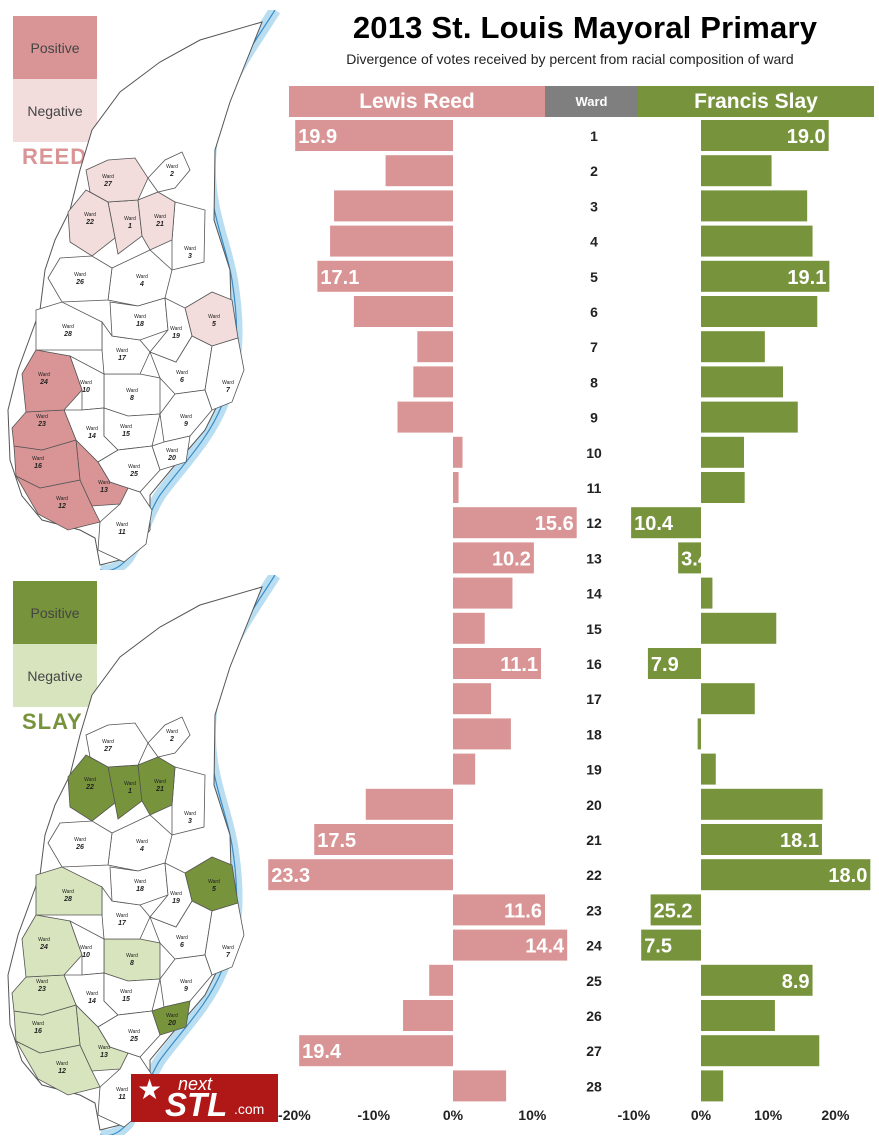 This screenshot has width=879, height=1143. I want to click on ward-map-number: 7, so click(228, 390).